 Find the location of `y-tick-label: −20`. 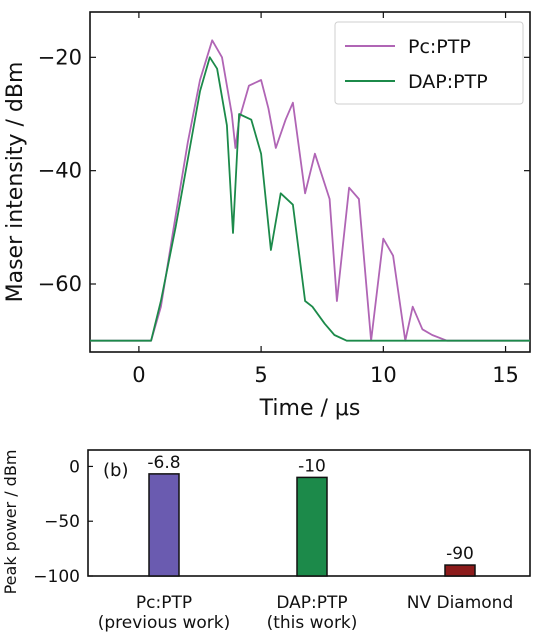

y-tick-label: −20 is located at coordinates (60, 57).